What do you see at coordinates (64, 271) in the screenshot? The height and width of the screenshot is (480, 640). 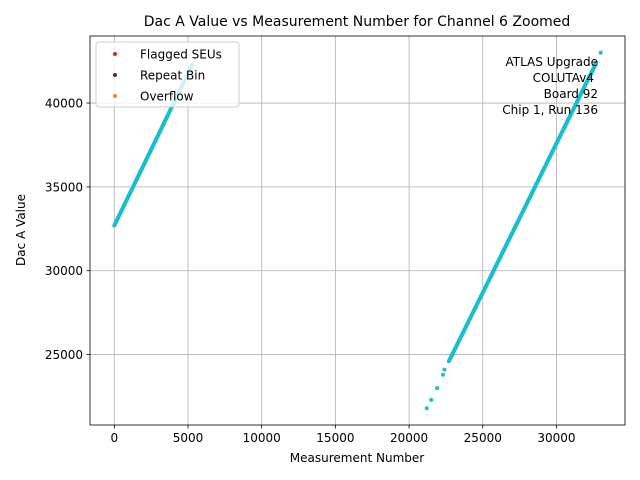 I see `y-tick-label: 30000` at bounding box center [64, 271].